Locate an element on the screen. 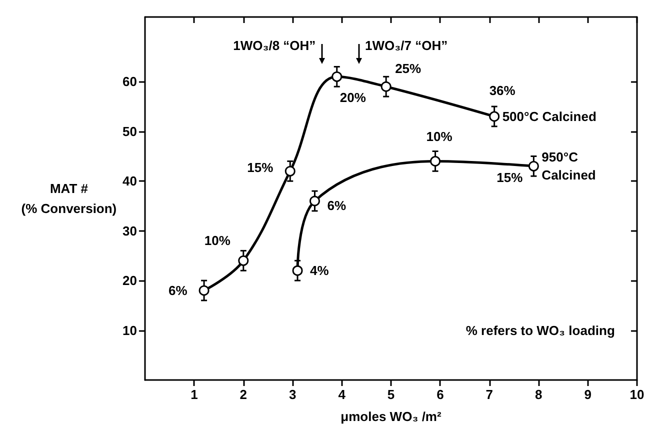  x-tick-label: 1 is located at coordinates (194, 394).